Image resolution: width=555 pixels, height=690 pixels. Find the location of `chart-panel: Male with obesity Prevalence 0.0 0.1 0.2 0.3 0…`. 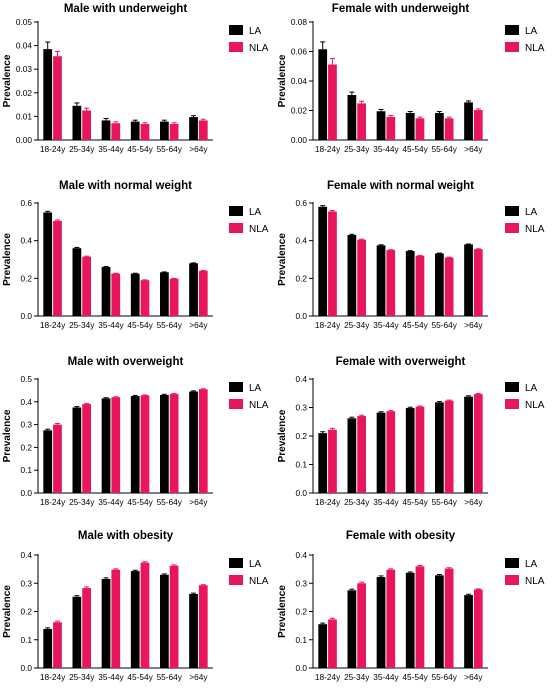

chart-panel: Male with obesity Prevalence 0.0 0.1 0.2 0.3 0… is located at coordinates (135, 606).